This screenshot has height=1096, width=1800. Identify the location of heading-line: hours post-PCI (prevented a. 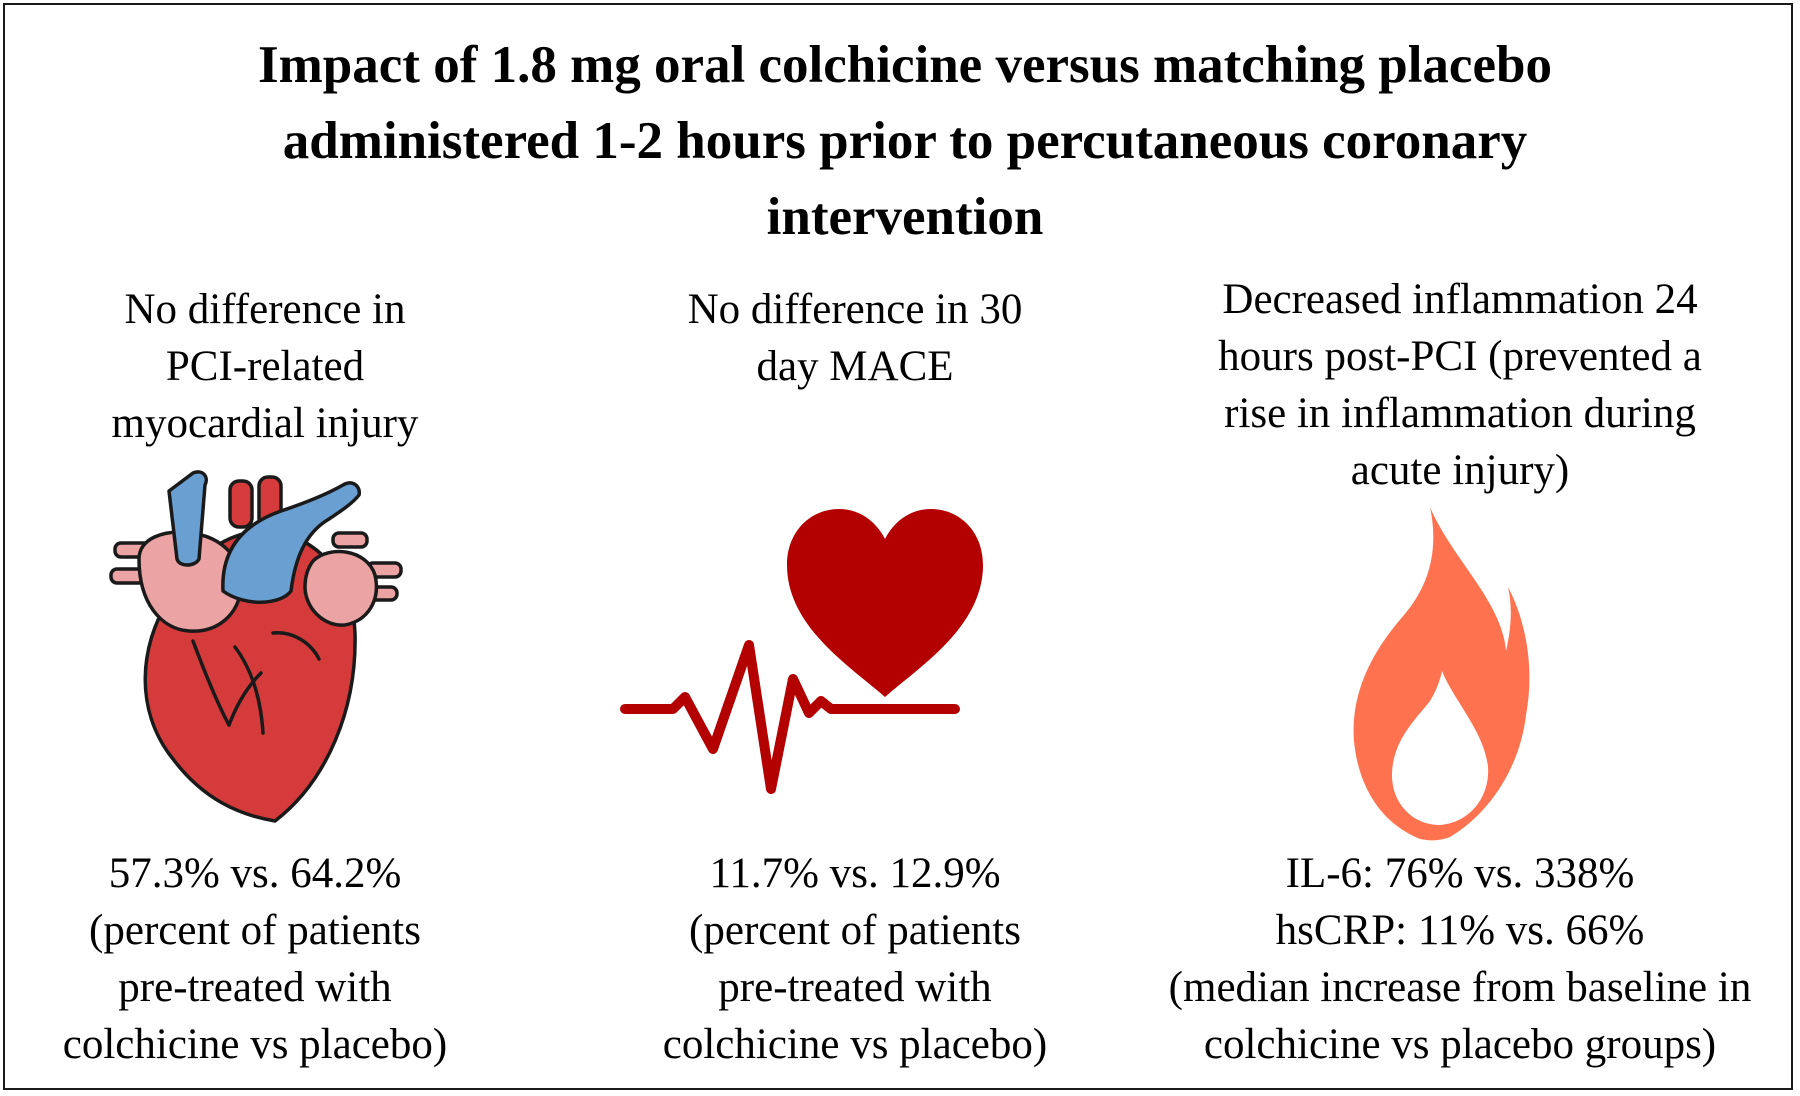
(1460, 356).